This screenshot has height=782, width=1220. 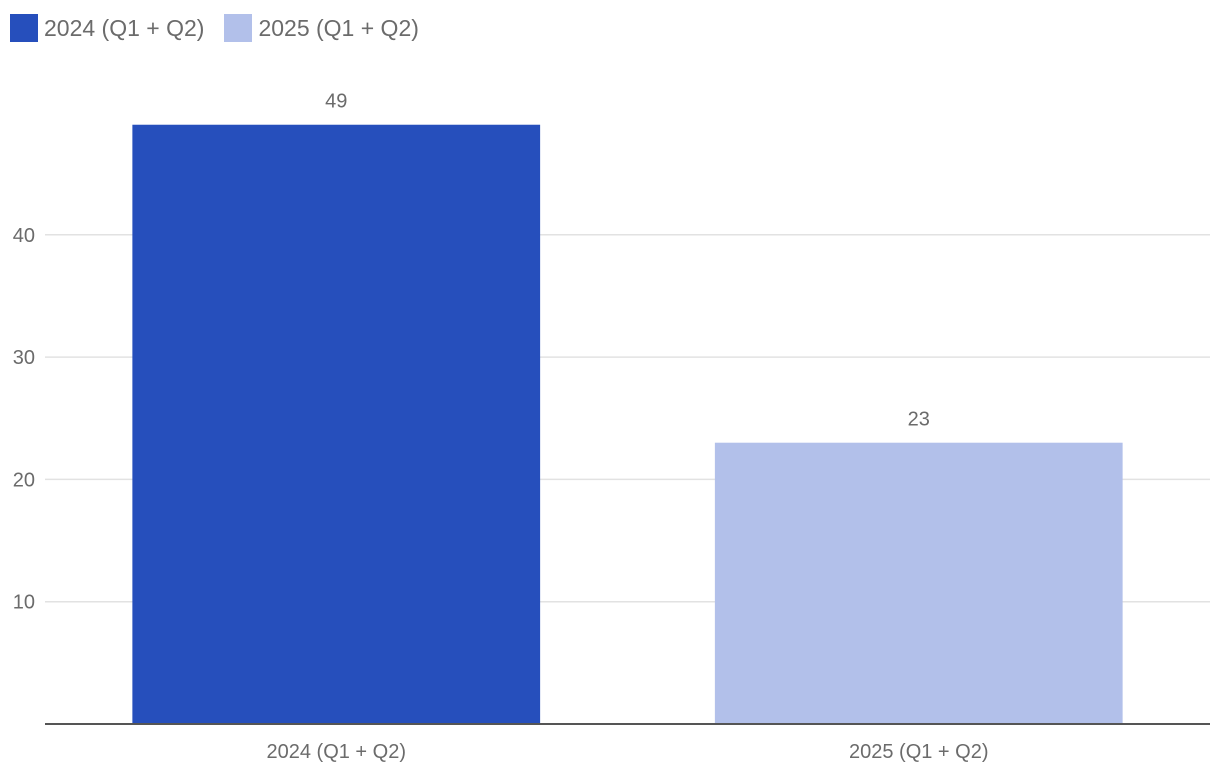 I want to click on y-tick-label-30: 30, so click(x=24, y=358).